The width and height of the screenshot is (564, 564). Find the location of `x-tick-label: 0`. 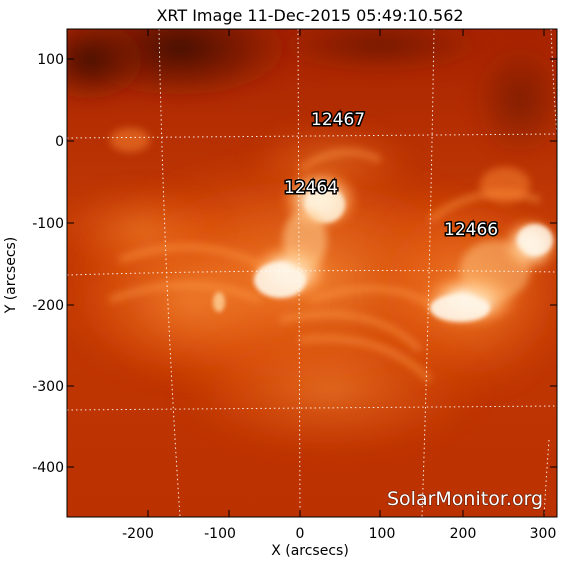

x-tick-label: 0 is located at coordinates (300, 534).